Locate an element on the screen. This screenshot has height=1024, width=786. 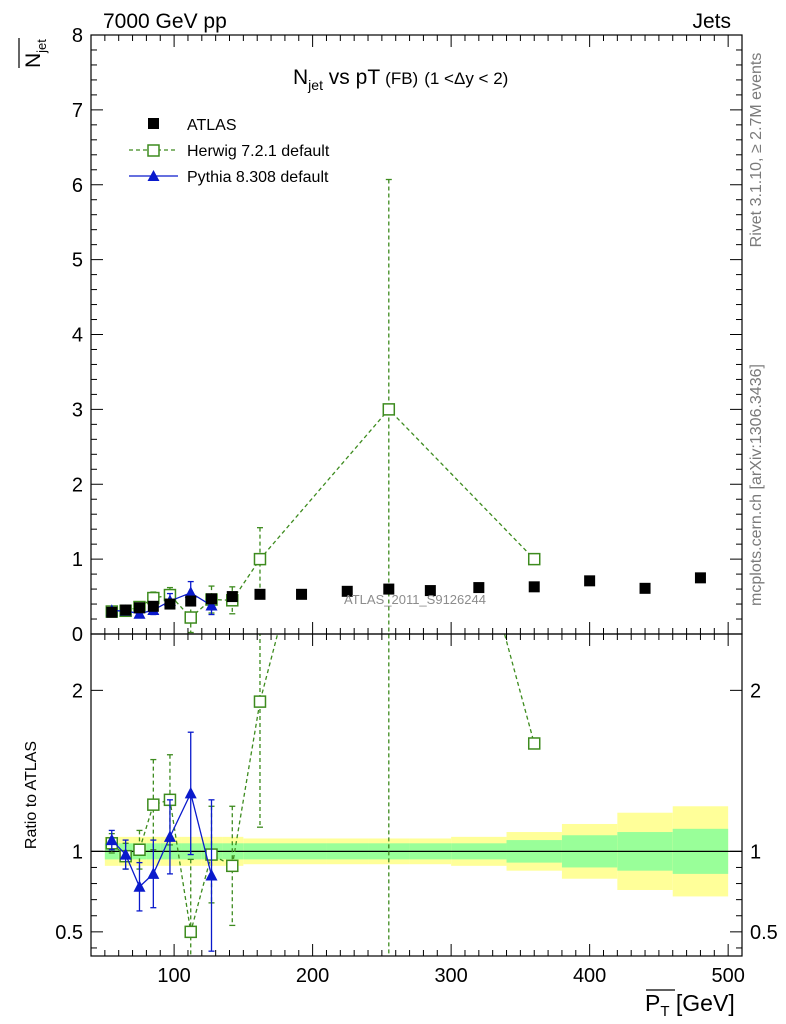
legend-marker-pythia is located at coordinates (153, 175).